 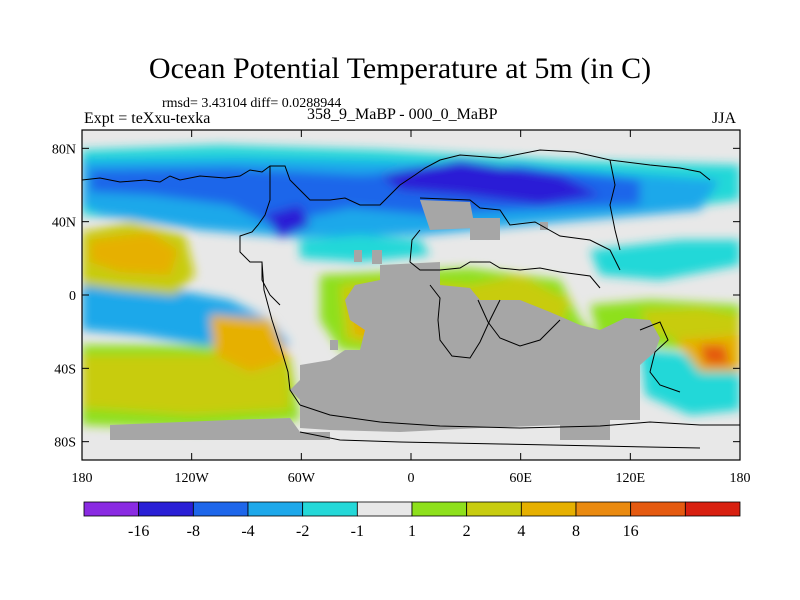 What do you see at coordinates (412, 531) in the screenshot?
I see `colorbar-label: 1` at bounding box center [412, 531].